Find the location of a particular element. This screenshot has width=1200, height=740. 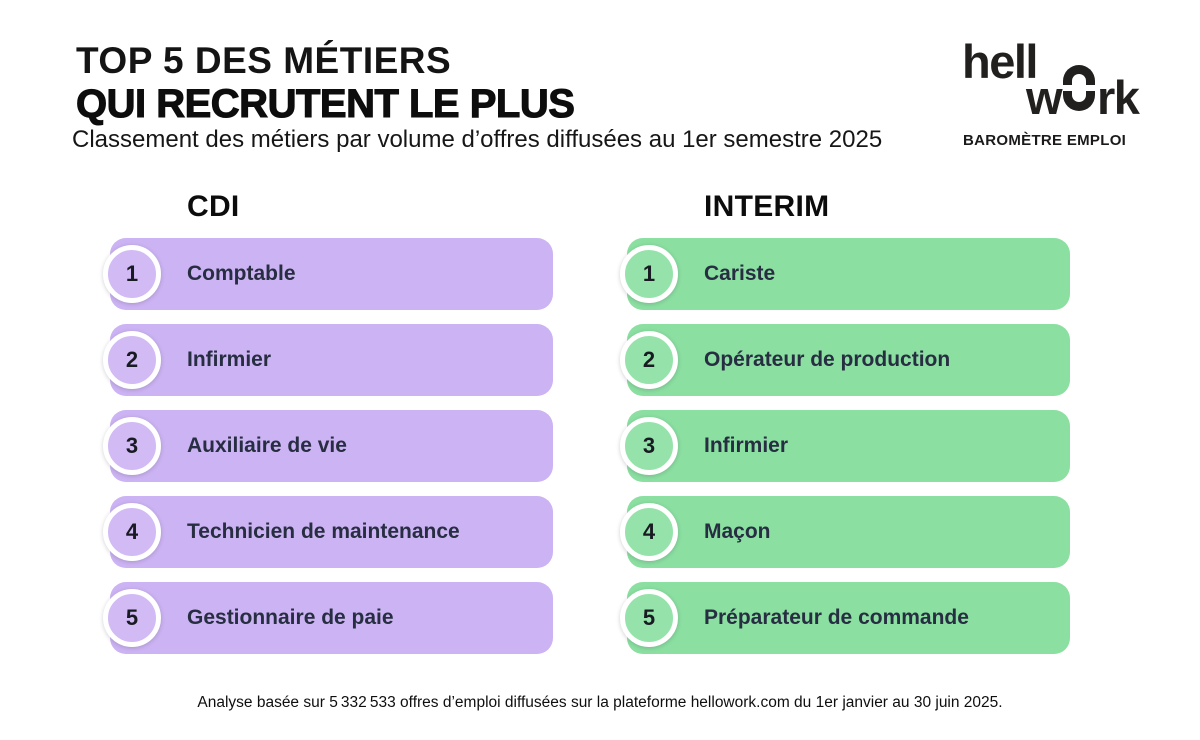

list-item: 2 Opérateur de production is located at coordinates (845, 360).